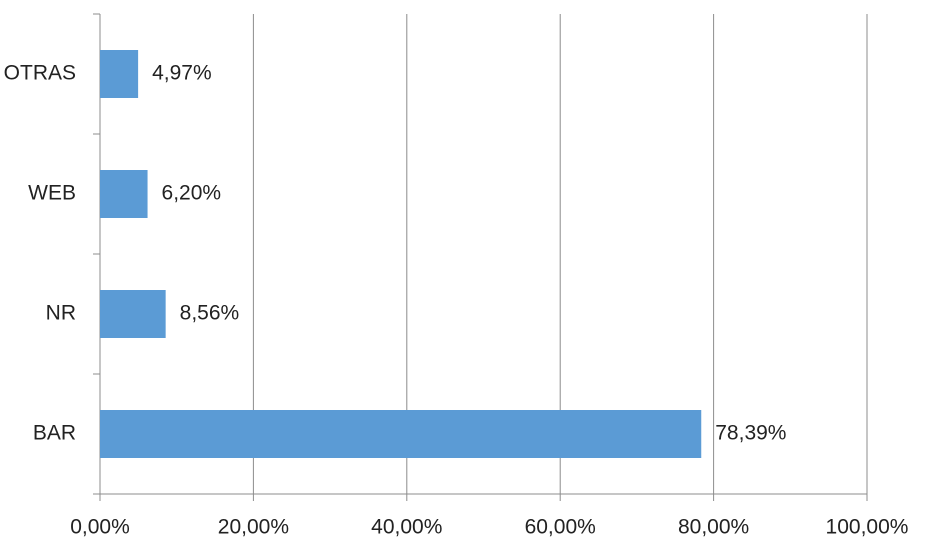  Describe the element at coordinates (61, 313) in the screenshot. I see `y-tick-label: NR` at that location.